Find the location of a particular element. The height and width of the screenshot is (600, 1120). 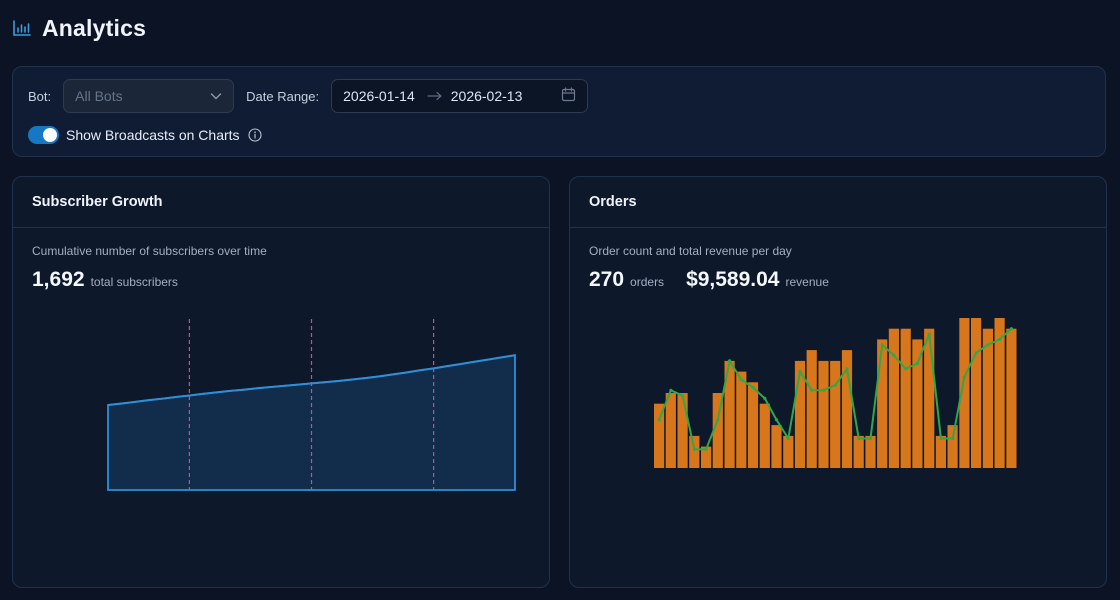

total-subscribers-label: total subscribers is located at coordinates (134, 282).